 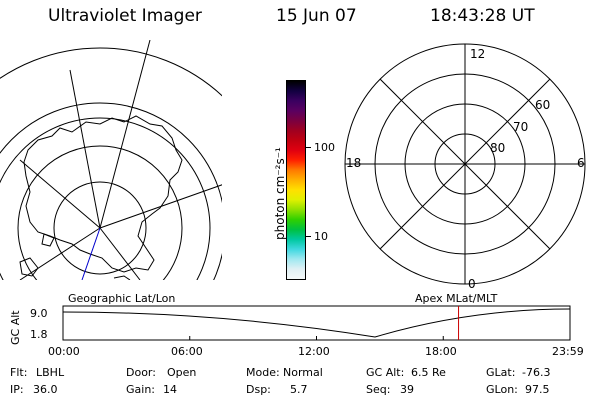 I want to click on timeline-ytick-label: 1.8, so click(x=39, y=334).